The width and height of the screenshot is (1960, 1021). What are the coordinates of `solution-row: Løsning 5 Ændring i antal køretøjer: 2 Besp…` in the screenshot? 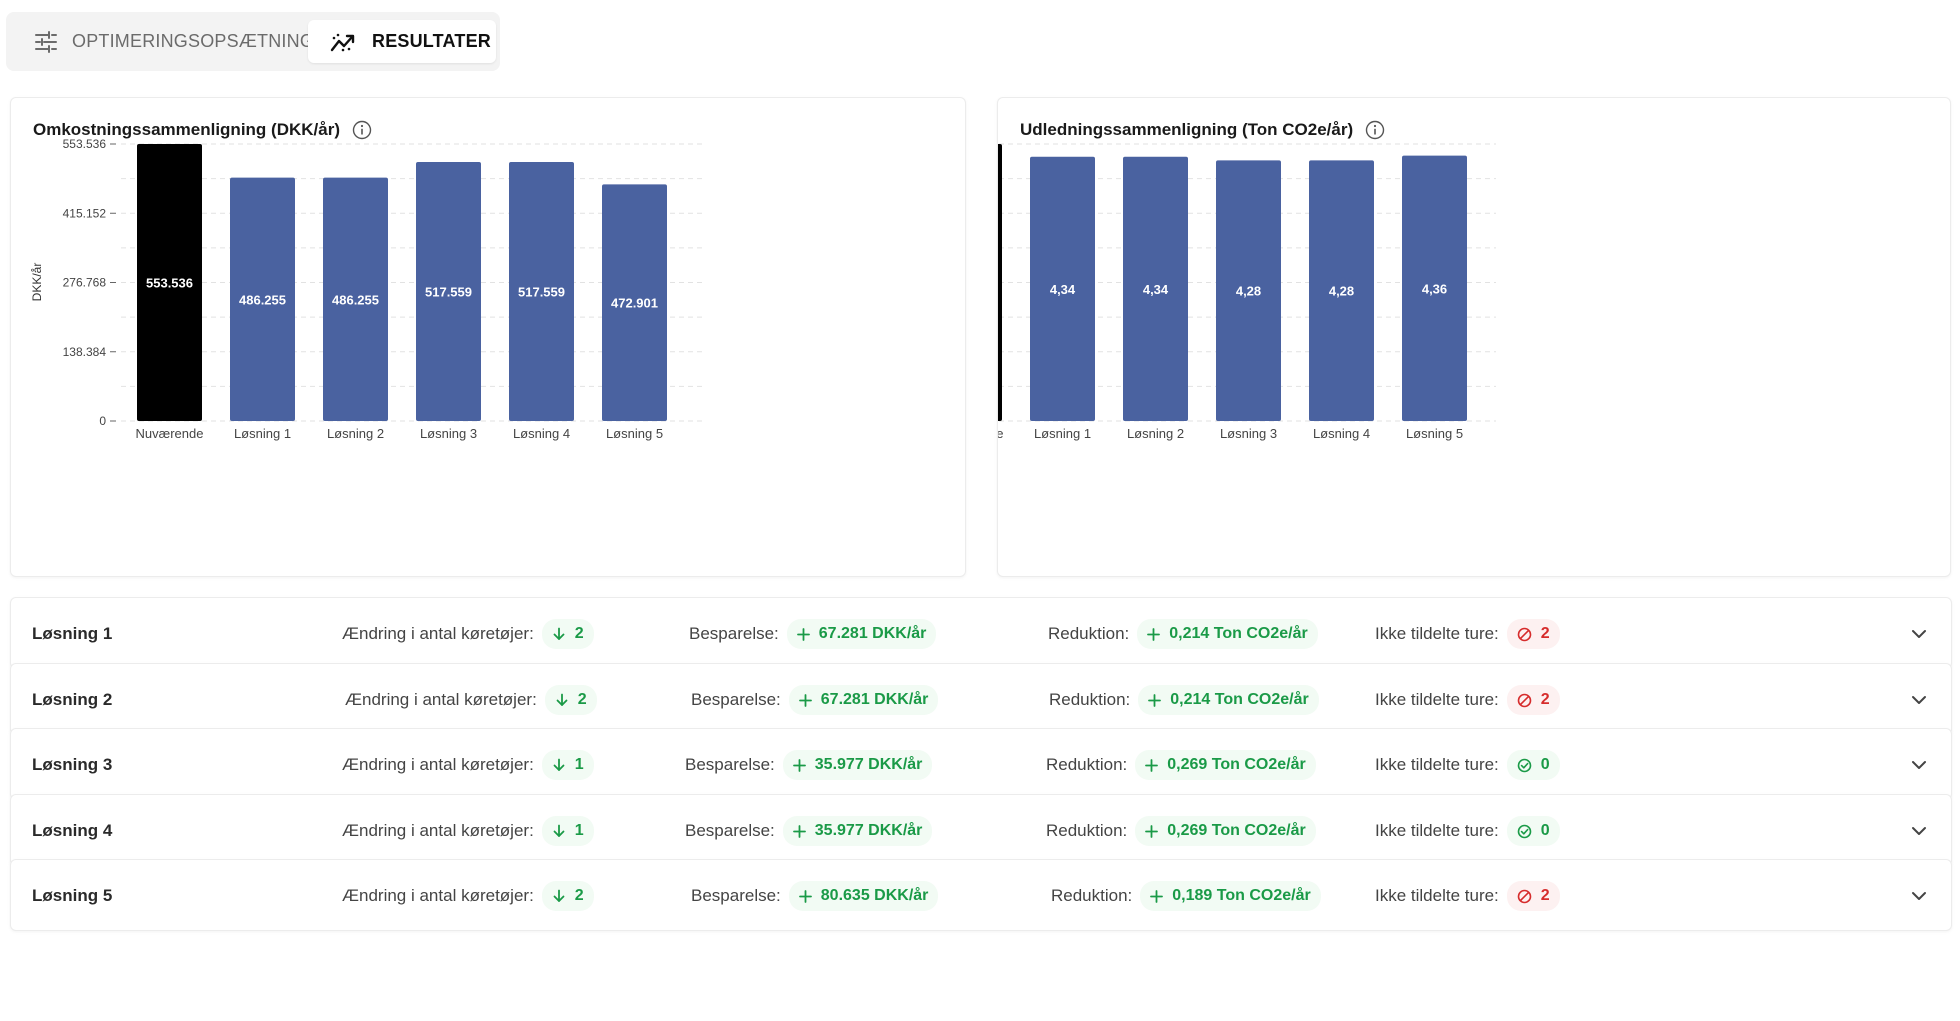 It's located at (981, 895).